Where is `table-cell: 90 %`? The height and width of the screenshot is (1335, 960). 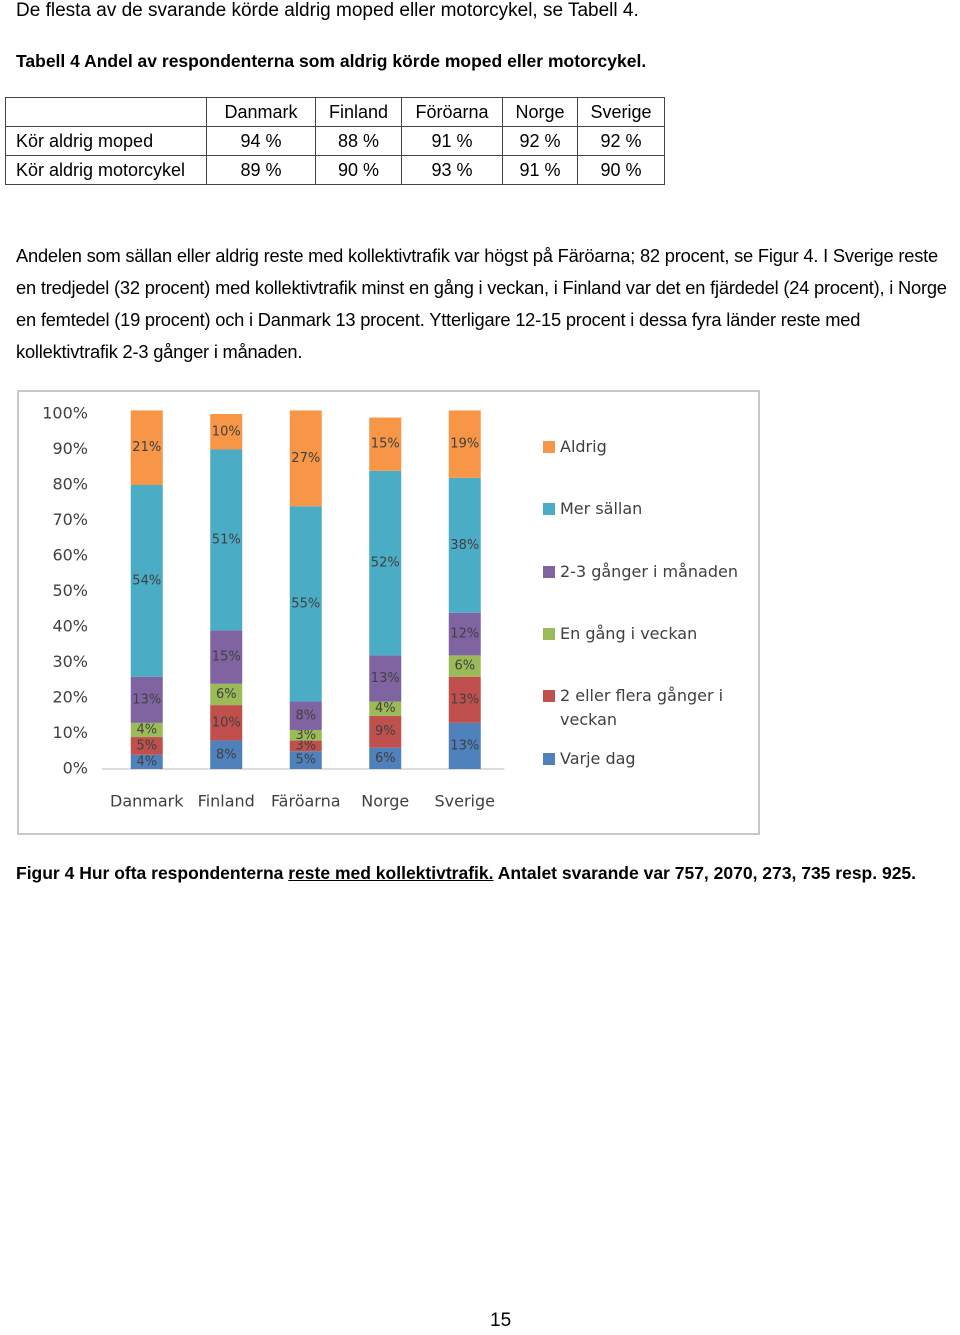 table-cell: 90 % is located at coordinates (358, 170).